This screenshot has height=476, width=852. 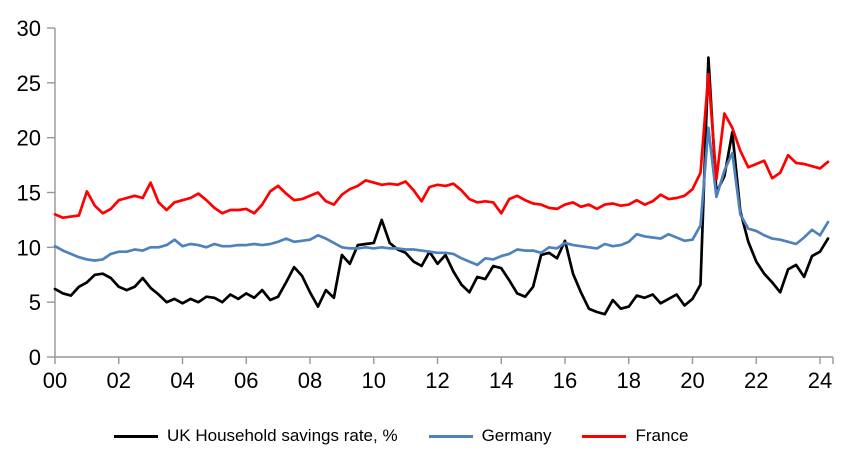 What do you see at coordinates (29, 138) in the screenshot?
I see `y-tick-label: 20` at bounding box center [29, 138].